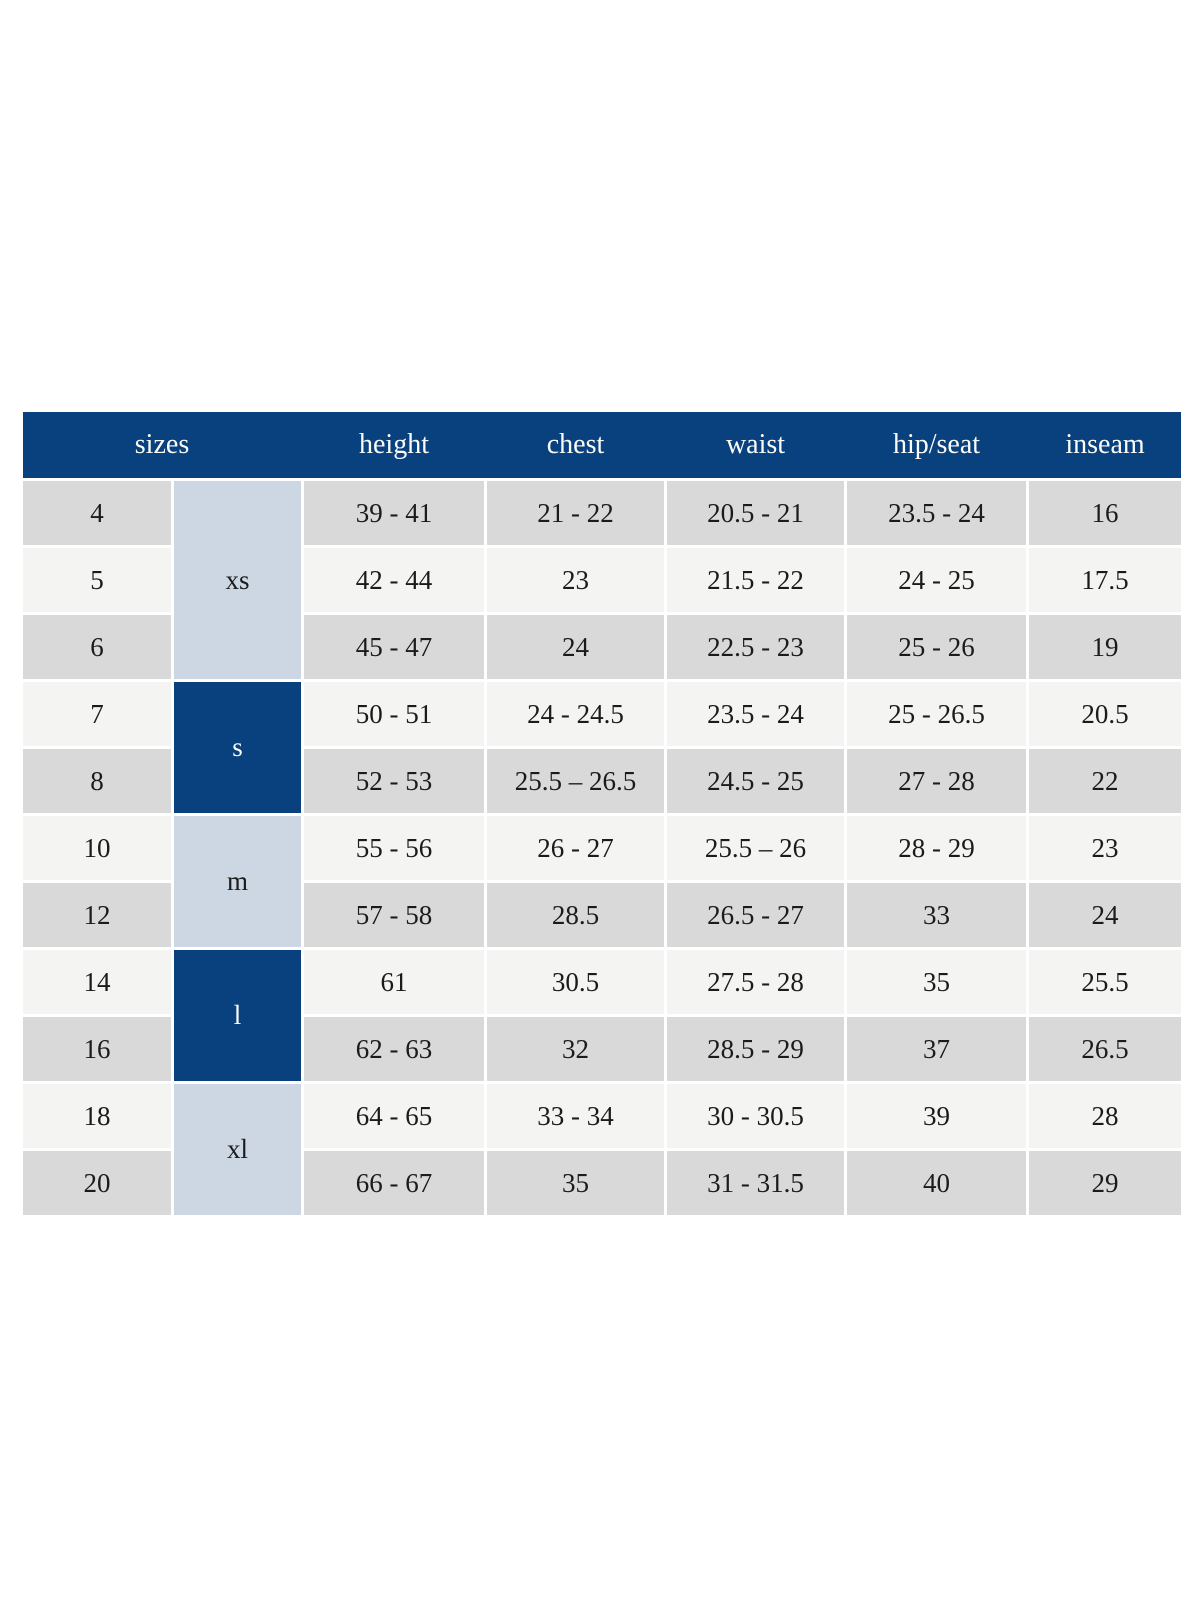 The image size is (1200, 1600). What do you see at coordinates (936, 1049) in the screenshot?
I see `value-cell-hip-seat-size-16: 37` at bounding box center [936, 1049].